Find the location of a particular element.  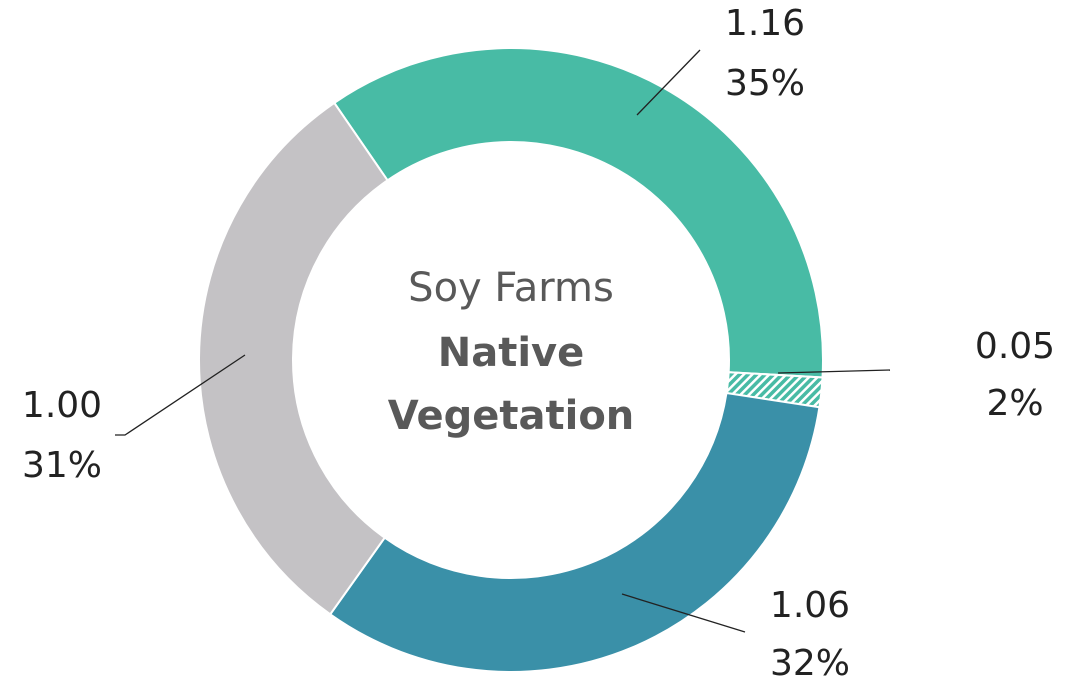

percent-label: 35% is located at coordinates (765, 83).